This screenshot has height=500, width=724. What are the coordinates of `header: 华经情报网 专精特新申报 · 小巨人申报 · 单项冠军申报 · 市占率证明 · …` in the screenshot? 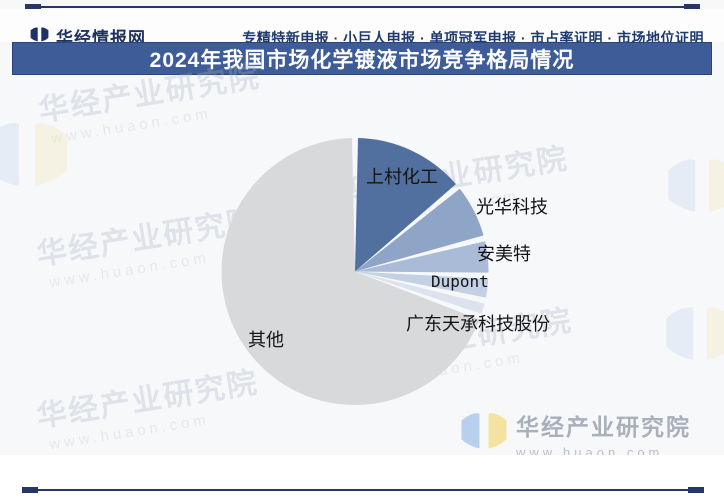 It's located at (362, 28).